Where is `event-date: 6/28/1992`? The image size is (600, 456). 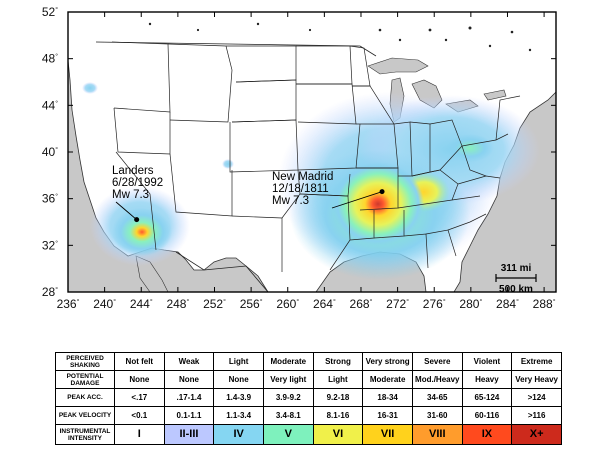 event-date: 6/28/1992 is located at coordinates (137, 183).